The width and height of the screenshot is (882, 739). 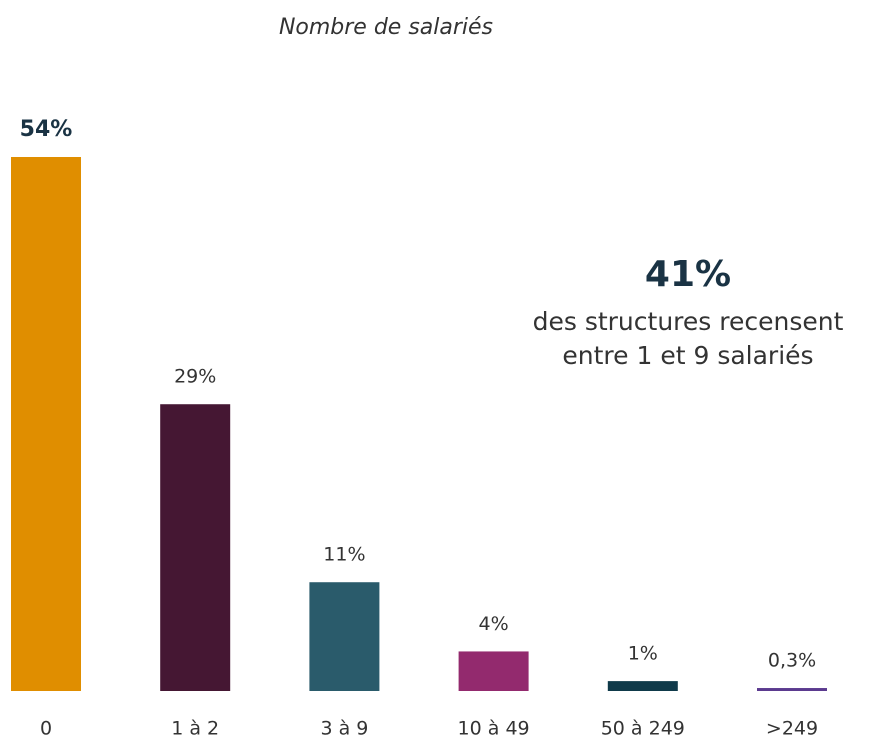 I want to click on x-tick-label: 10 à 49, so click(x=494, y=728).